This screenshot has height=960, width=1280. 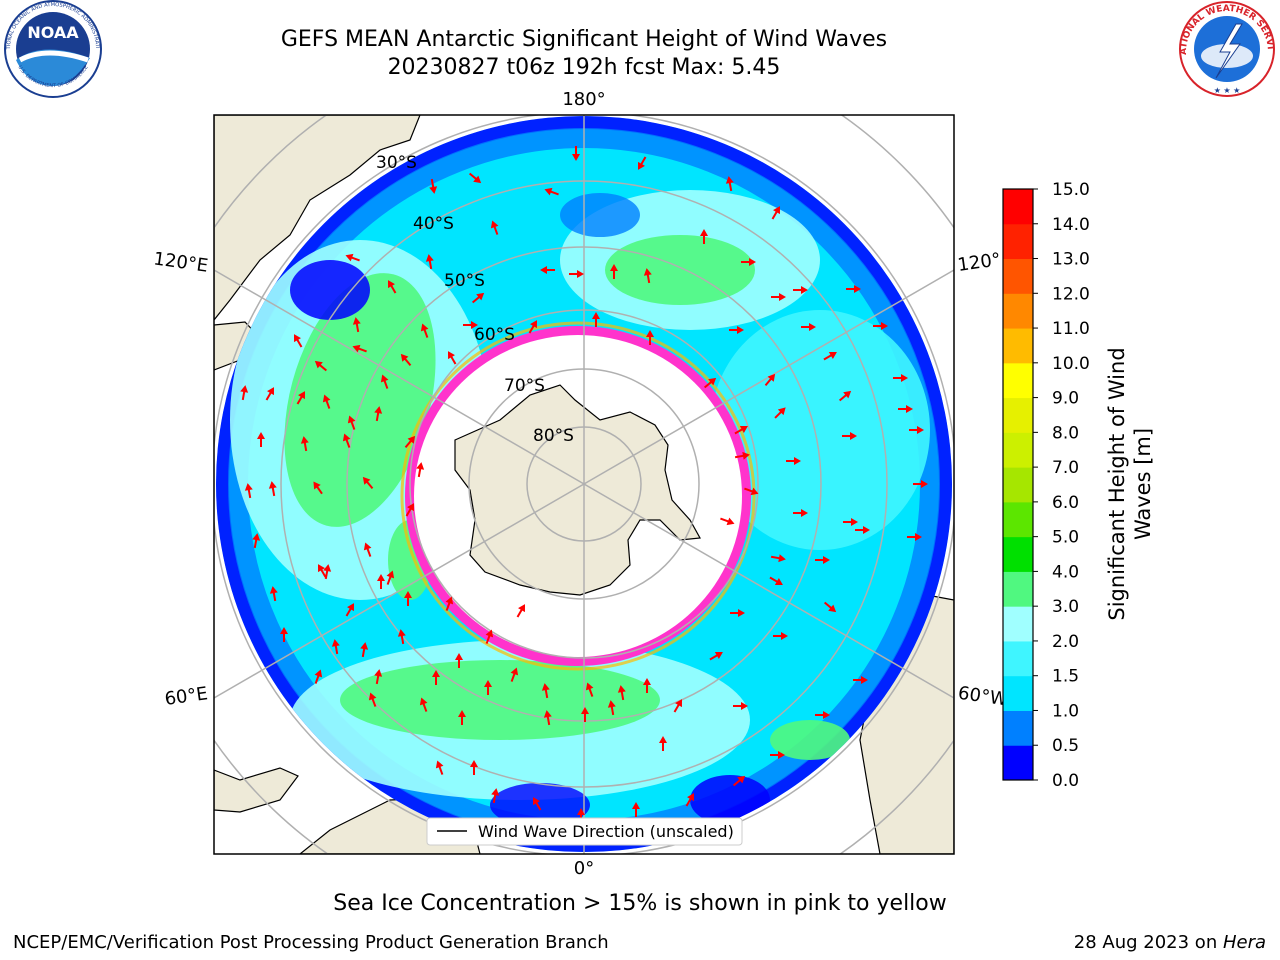 I want to click on colorbar-tick-label: 14.0, so click(x=1071, y=225).